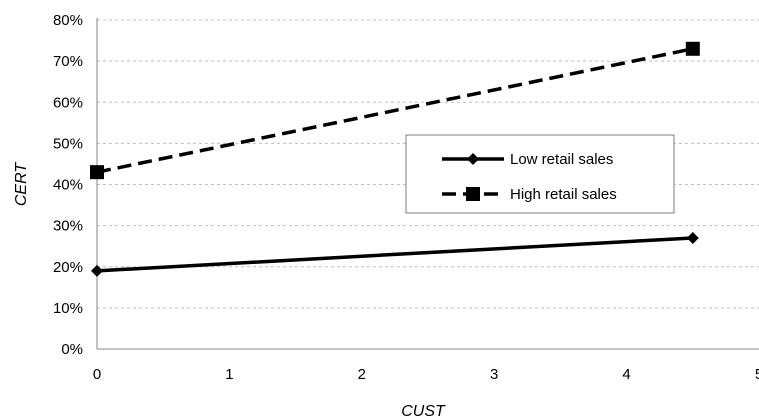 Image resolution: width=759 pixels, height=418 pixels. Describe the element at coordinates (757, 374) in the screenshot. I see `x-tick-label: 5` at that location.